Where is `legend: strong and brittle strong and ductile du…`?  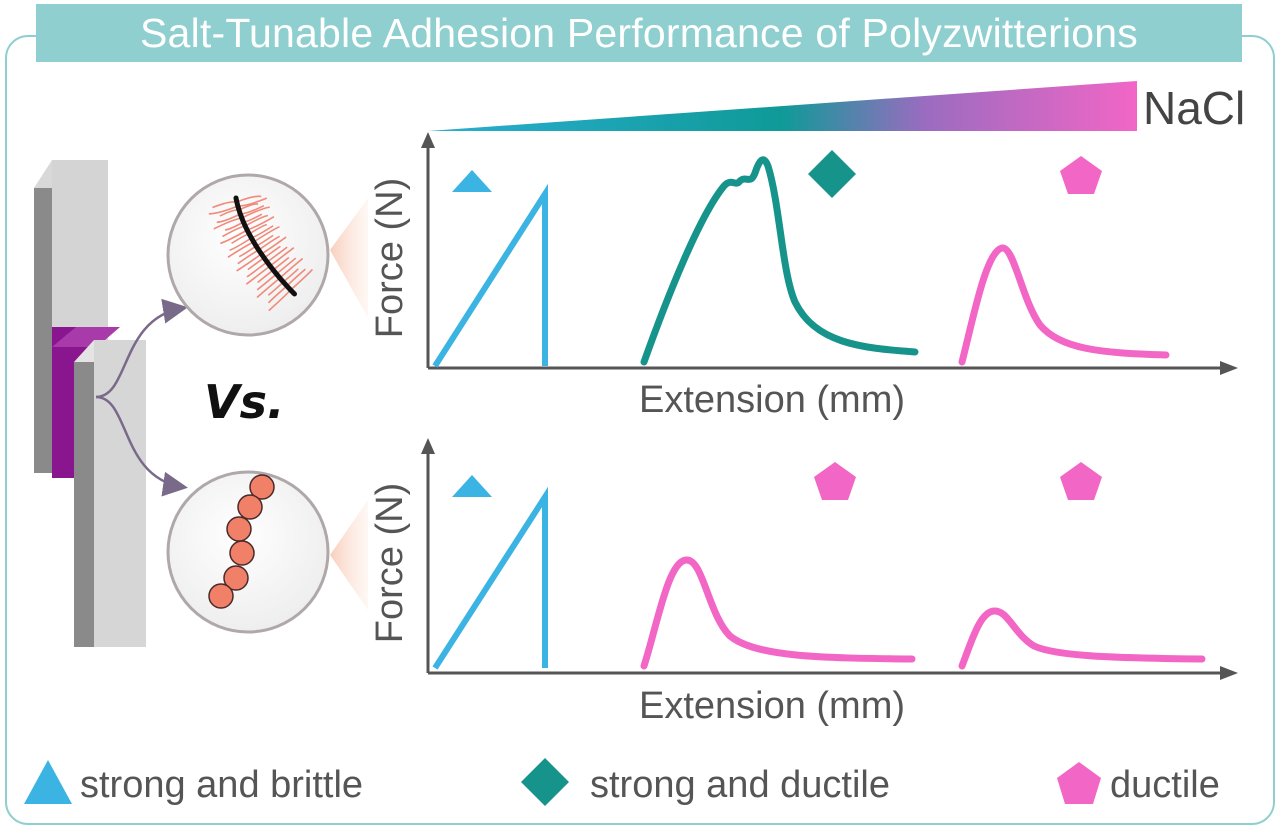 legend: strong and brittle strong and ductile du… is located at coordinates (622, 782).